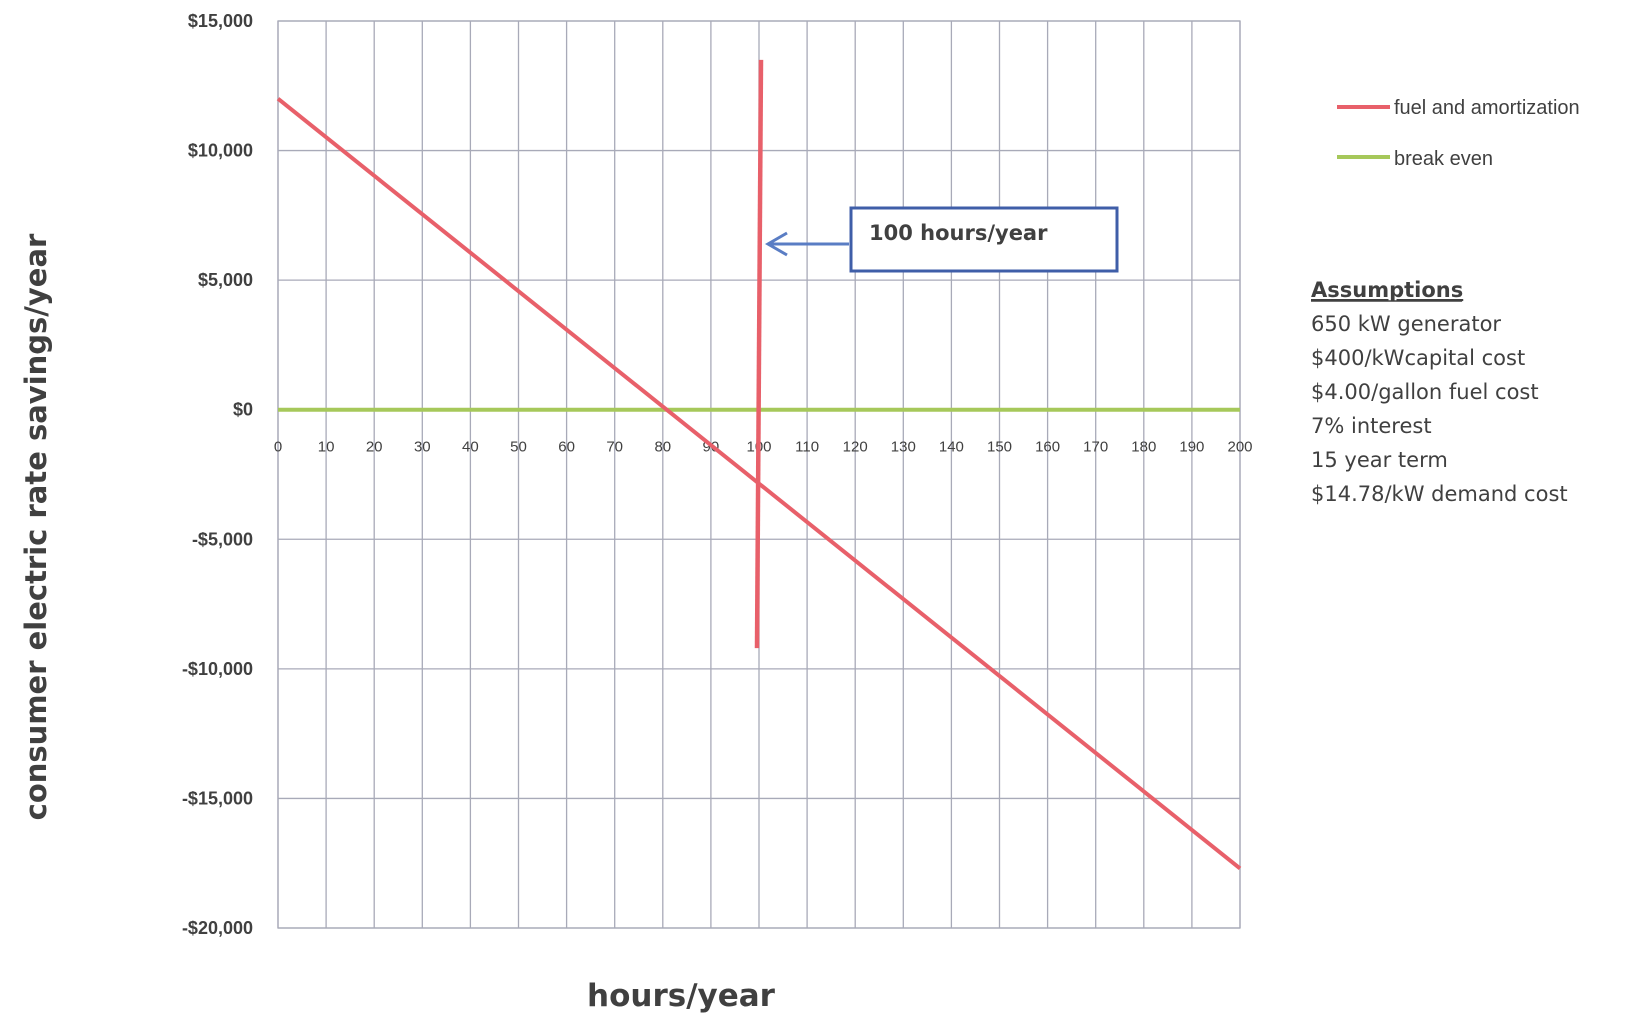 The image size is (1627, 1016). What do you see at coordinates (217, 798) in the screenshot?
I see `y-tick-label: -$15,000` at bounding box center [217, 798].